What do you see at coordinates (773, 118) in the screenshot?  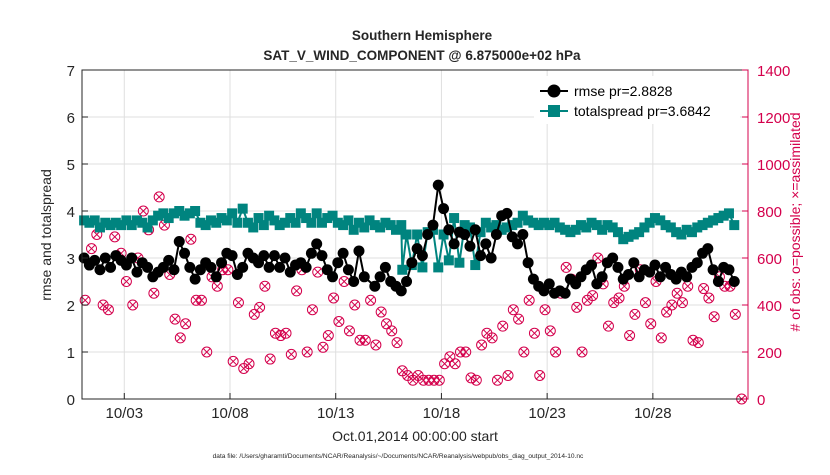 I see `y-tick-label-right: 1200` at bounding box center [773, 118].